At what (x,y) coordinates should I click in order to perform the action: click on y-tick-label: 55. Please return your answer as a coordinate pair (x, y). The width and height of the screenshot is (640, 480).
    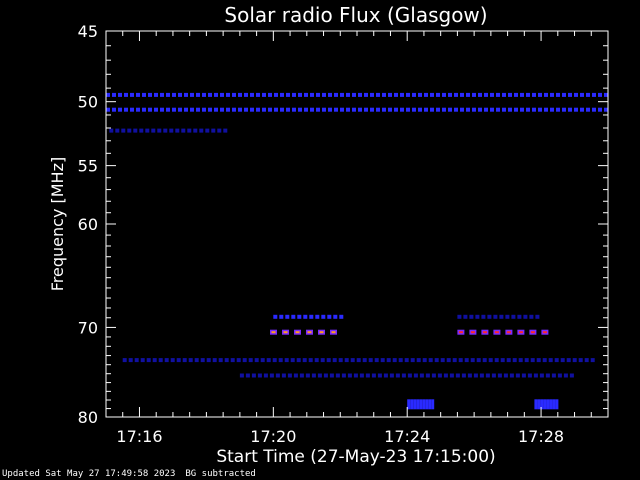
    Looking at the image, I should click on (88, 166).